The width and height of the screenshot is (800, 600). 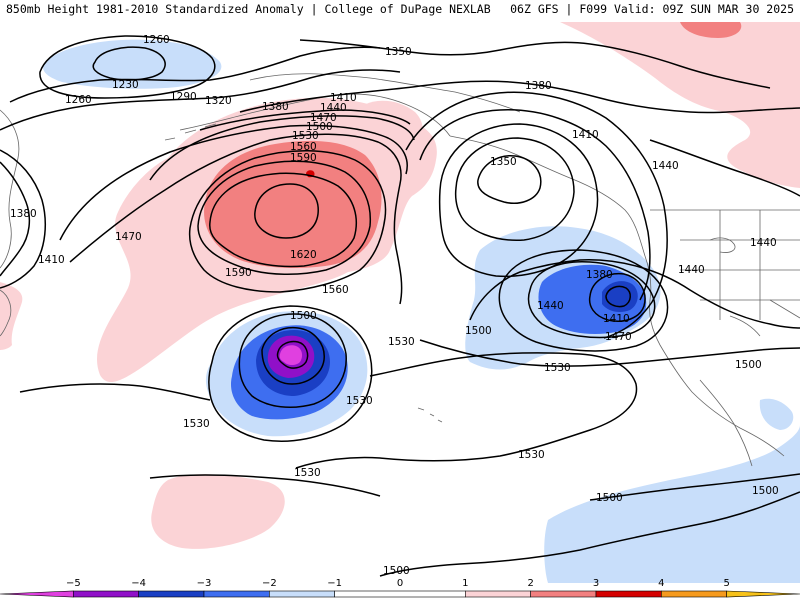 What do you see at coordinates (129, 63) in the screenshot?
I see `contour-1230-aleutian` at bounding box center [129, 63].